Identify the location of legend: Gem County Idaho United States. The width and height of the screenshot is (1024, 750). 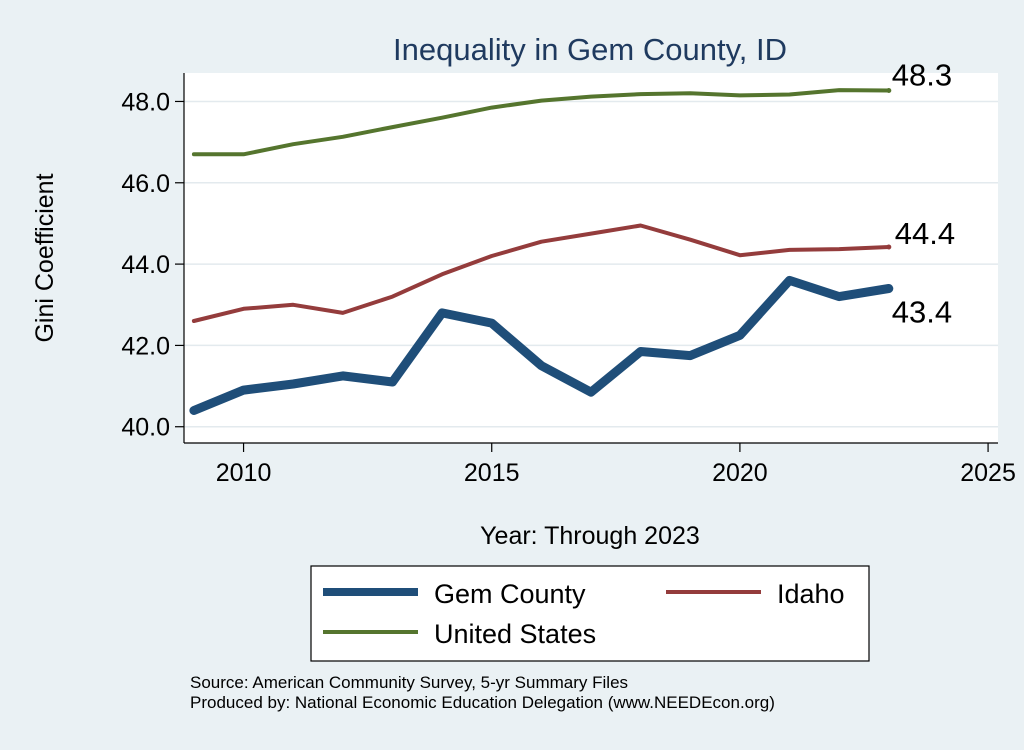
(590, 613).